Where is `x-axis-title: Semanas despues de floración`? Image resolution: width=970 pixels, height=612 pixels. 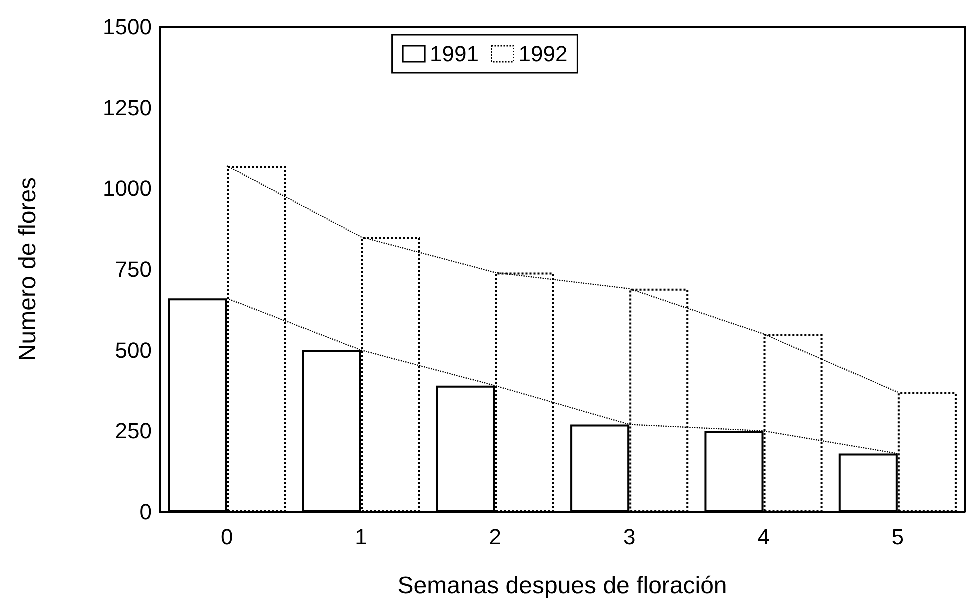
x-axis-title: Semanas despues de floración is located at coordinates (563, 586).